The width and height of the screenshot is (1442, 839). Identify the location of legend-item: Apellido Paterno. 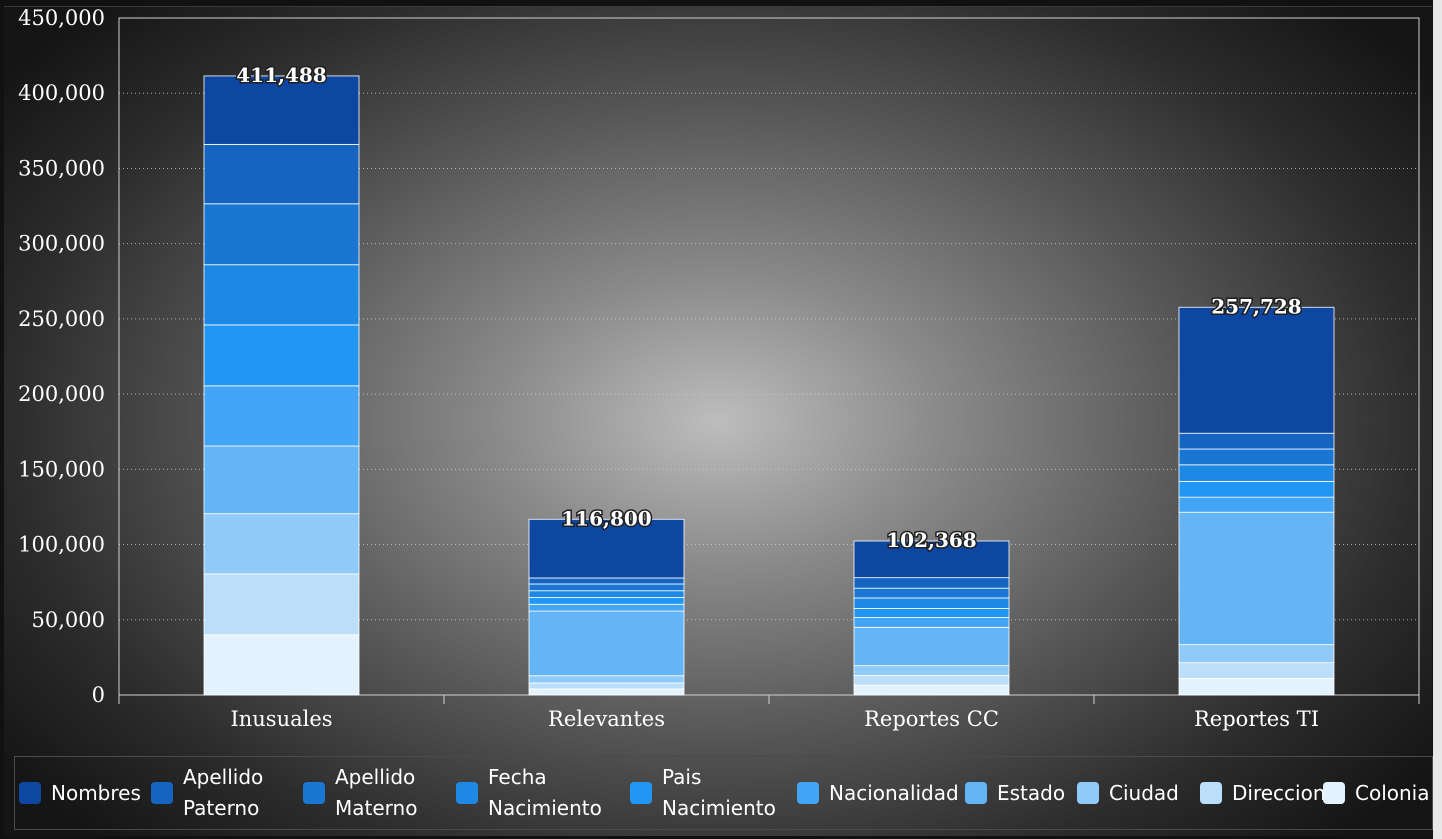
(207, 793).